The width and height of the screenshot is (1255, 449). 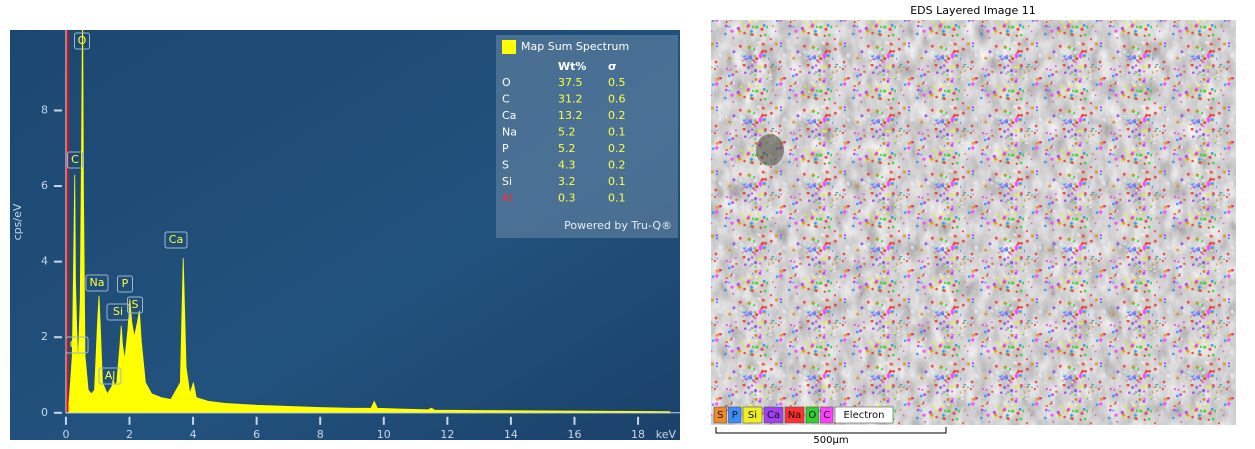 I want to click on element-name: P, so click(x=505, y=148).